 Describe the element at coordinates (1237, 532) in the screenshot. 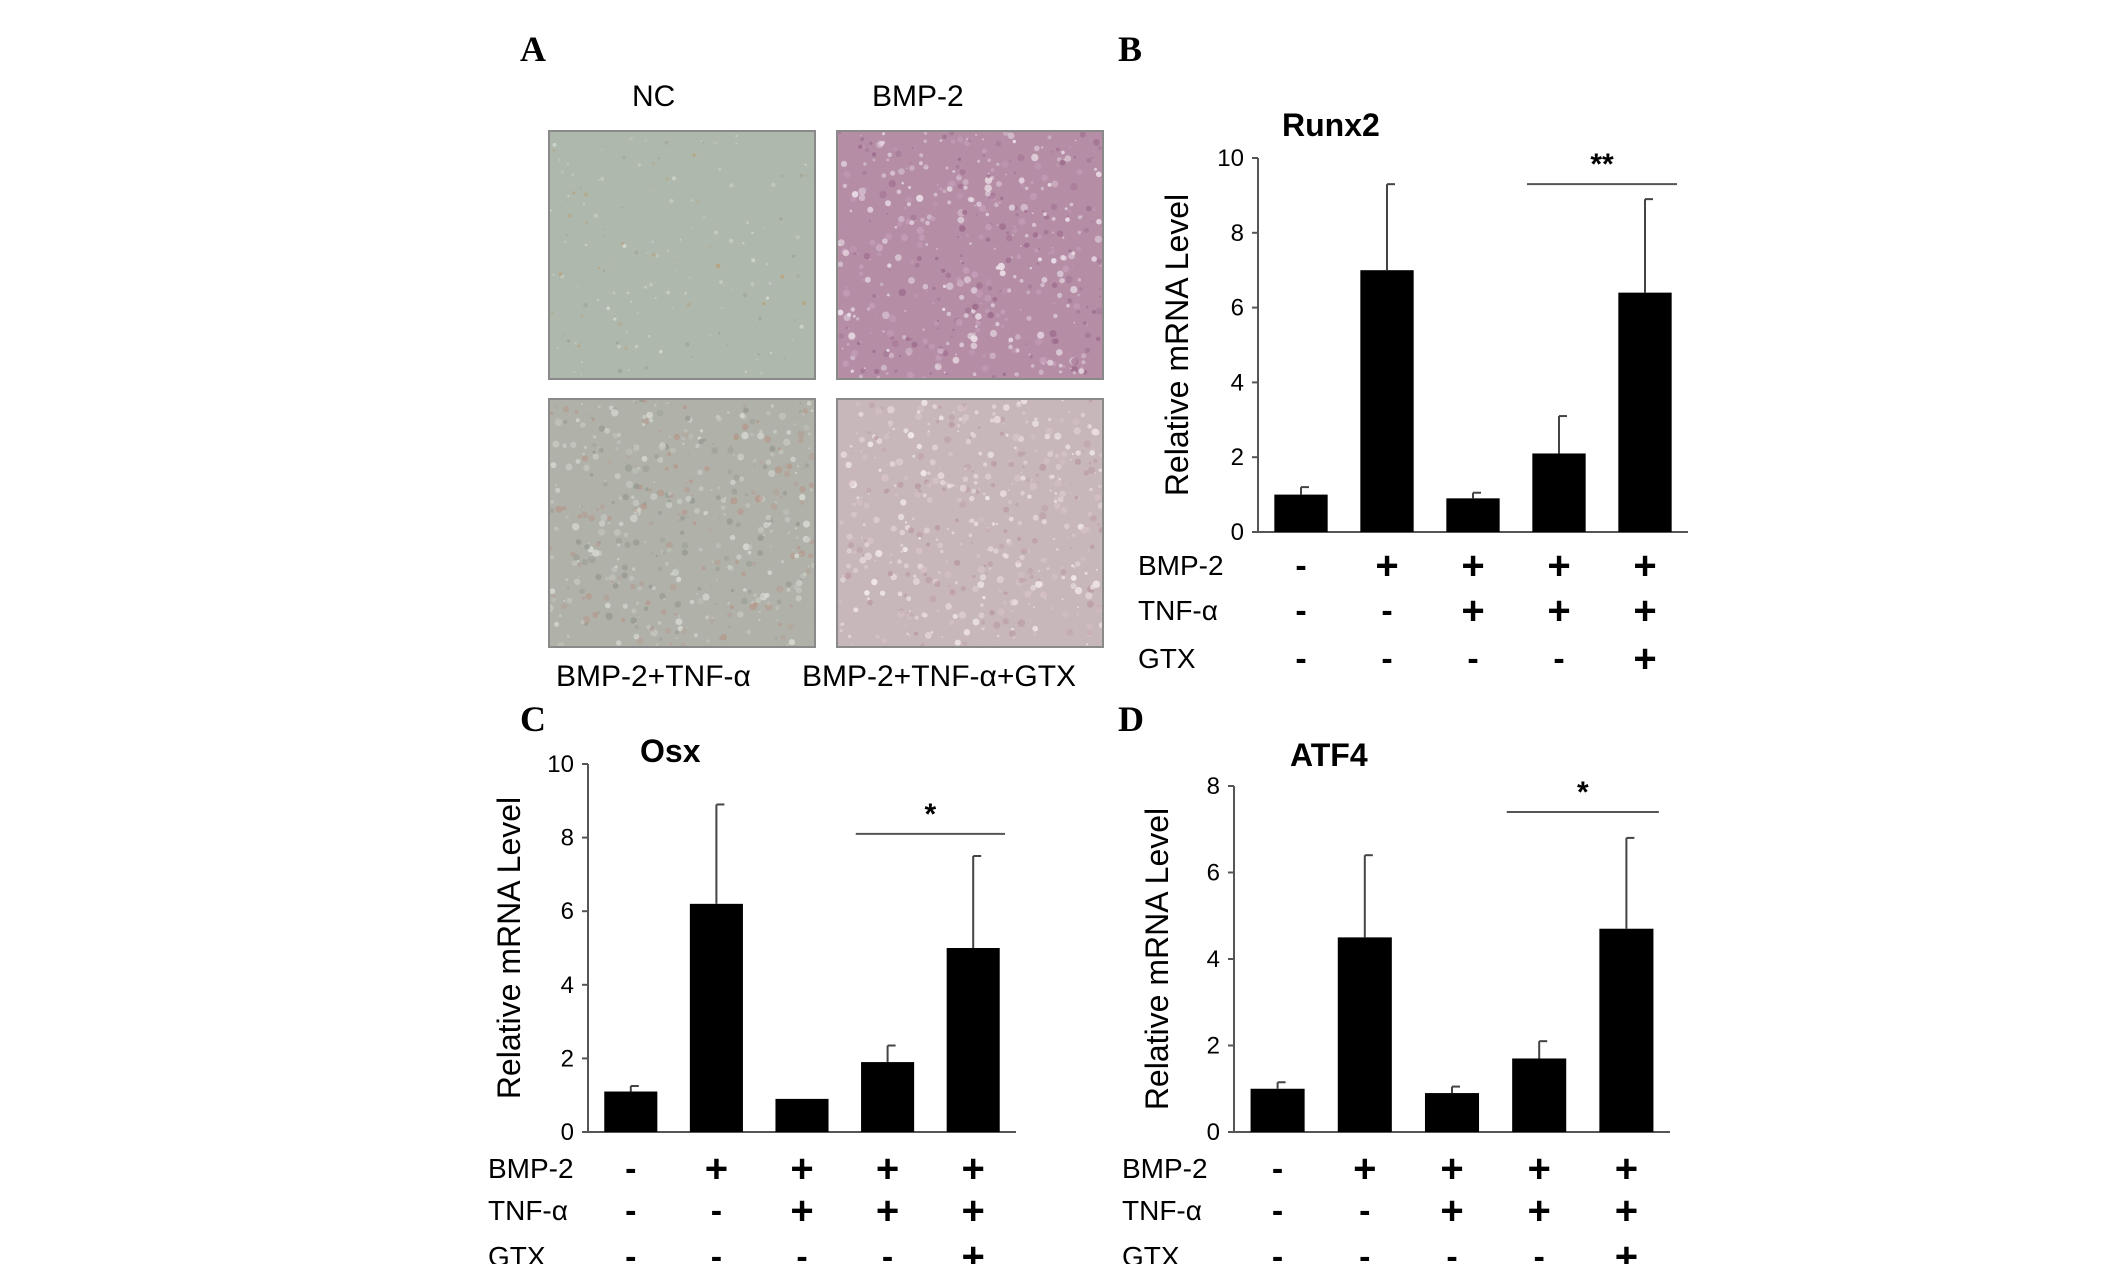

I see `y-tick-label: 0` at that location.